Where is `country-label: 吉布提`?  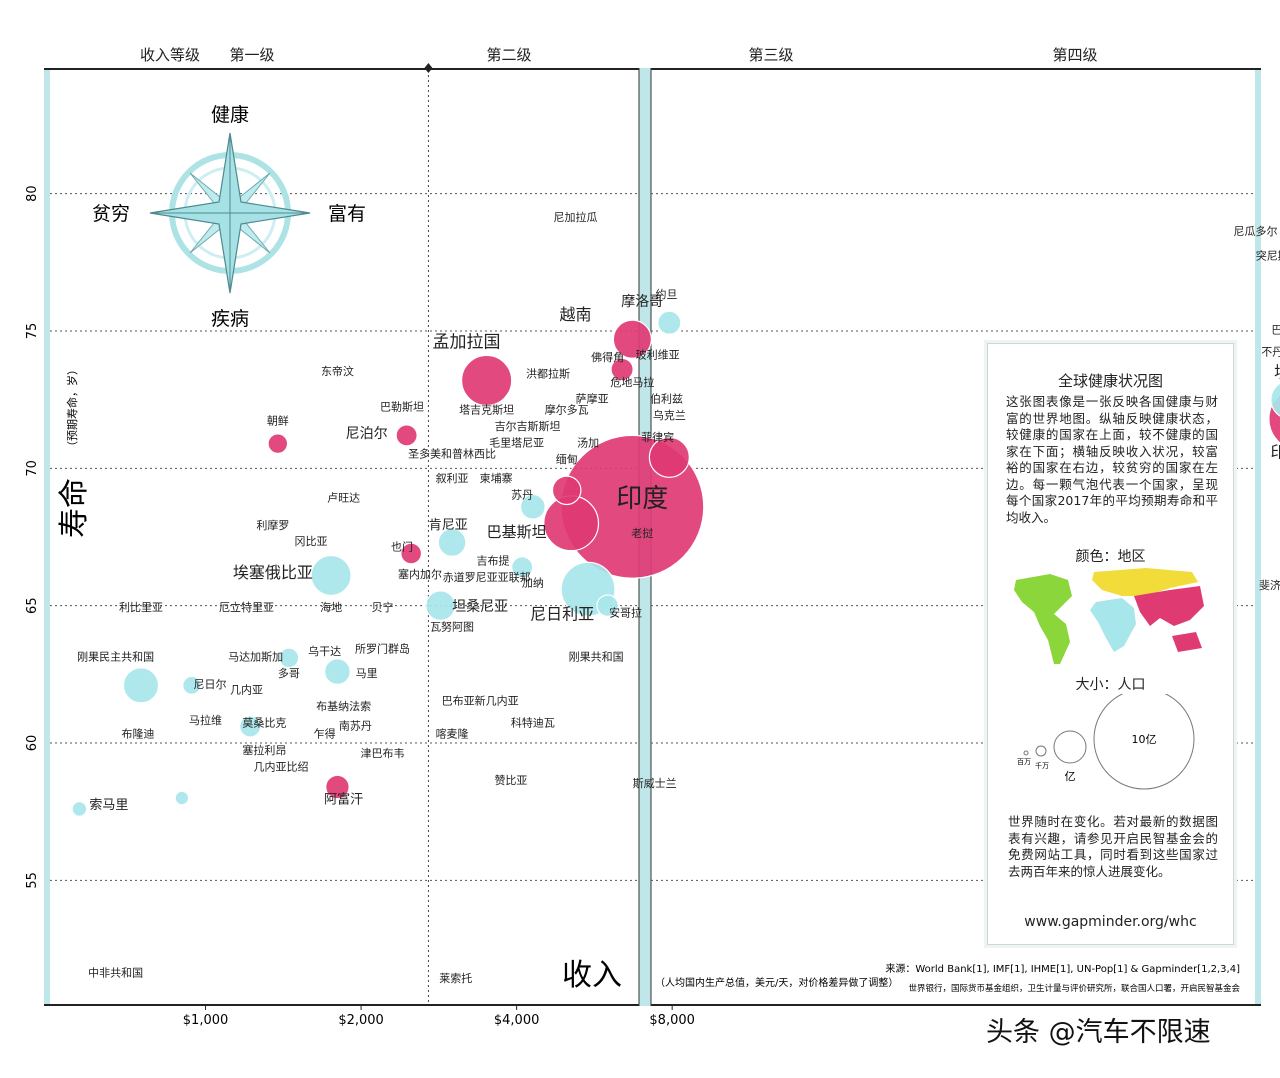
country-label: 吉布提 is located at coordinates (492, 560).